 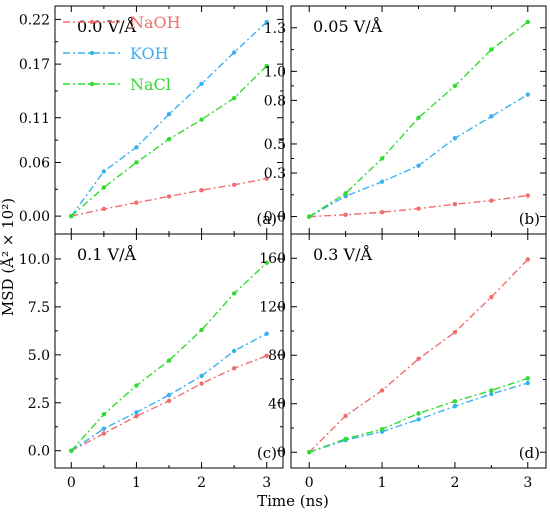 What do you see at coordinates (529, 453) in the screenshot?
I see `panel-label: (d)` at bounding box center [529, 453].